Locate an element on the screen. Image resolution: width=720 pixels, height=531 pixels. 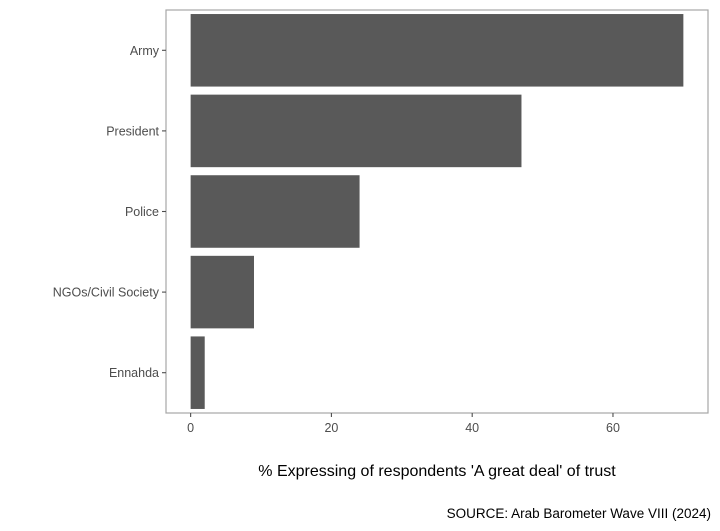
x-tick-label-40: 40 is located at coordinates (472, 428).